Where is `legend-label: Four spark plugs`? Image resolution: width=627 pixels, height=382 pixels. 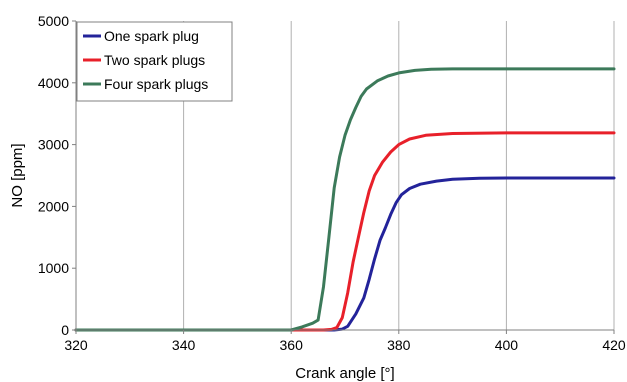
legend-label: Four spark plugs is located at coordinates (156, 84).